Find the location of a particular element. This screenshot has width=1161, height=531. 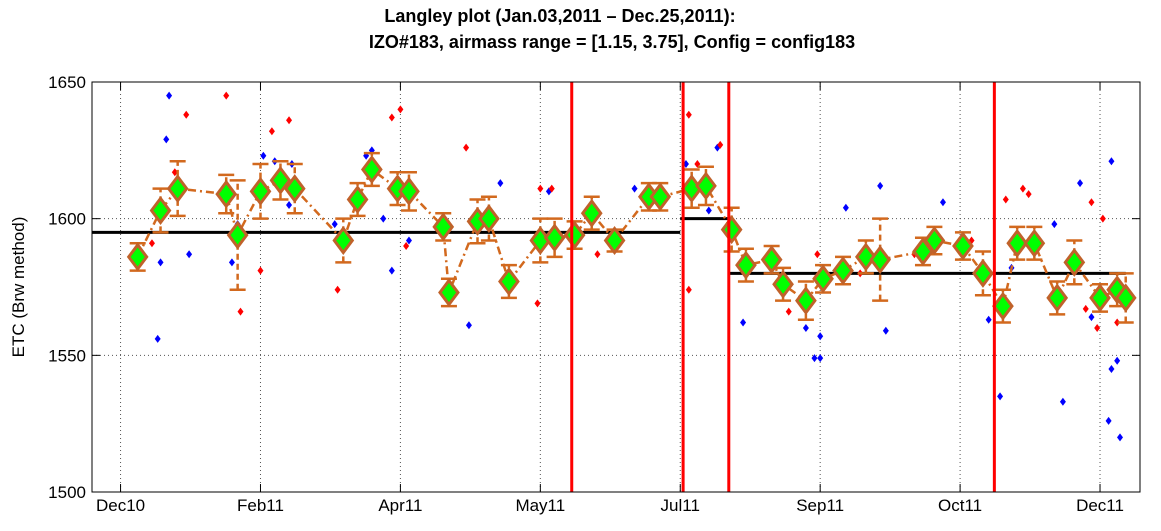

y-tick-label: 1500 is located at coordinates (67, 492).